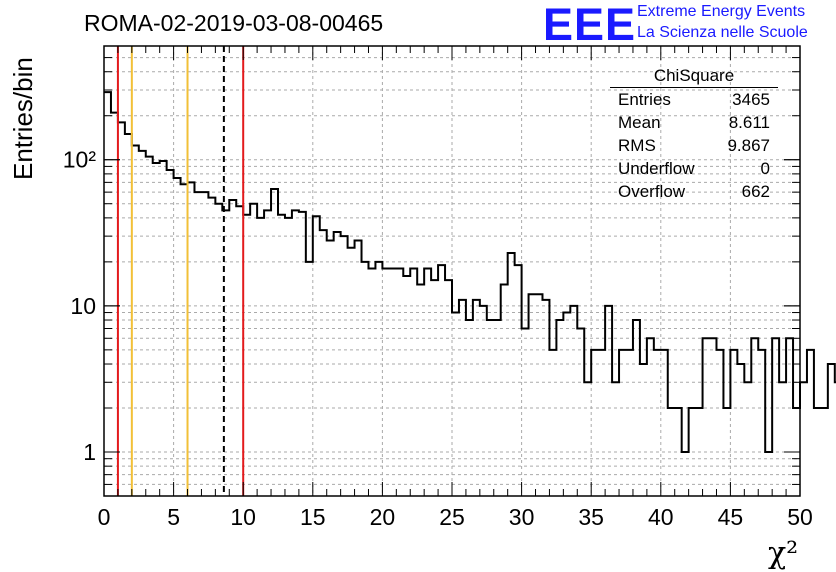  Describe the element at coordinates (644, 99) in the screenshot. I see `stats-label: Entries` at that location.